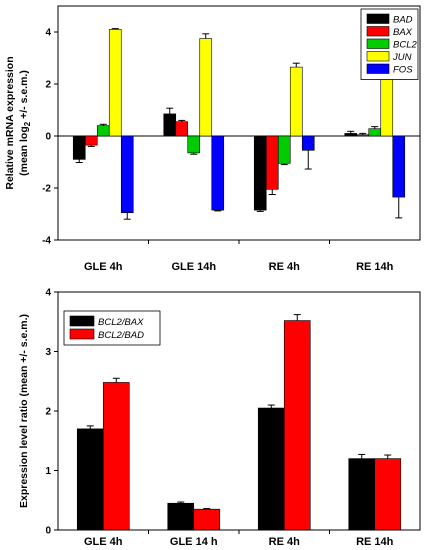  I want to click on c1-legend-label: BAX, so click(403, 32).